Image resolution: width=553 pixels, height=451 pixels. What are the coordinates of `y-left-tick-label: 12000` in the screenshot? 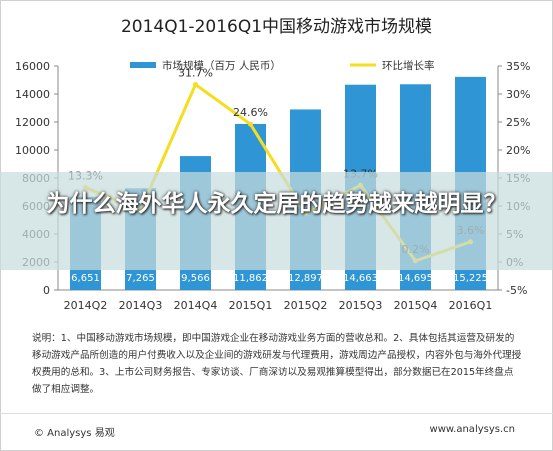 It's located at (32, 122).